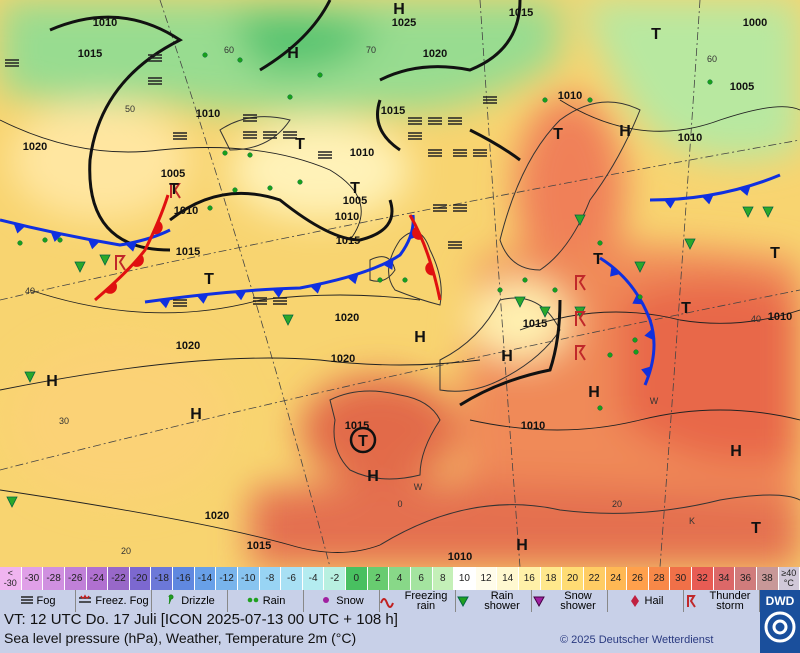  Describe the element at coordinates (54, 578) in the screenshot. I see `scale-cell: -28` at that location.